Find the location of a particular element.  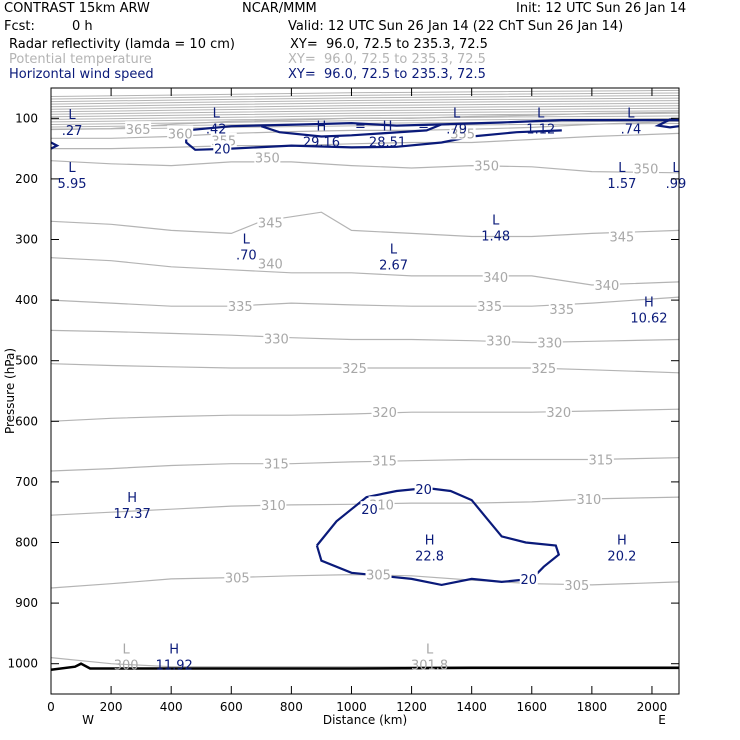

extremum-H-value: 11.92 is located at coordinates (174, 666).